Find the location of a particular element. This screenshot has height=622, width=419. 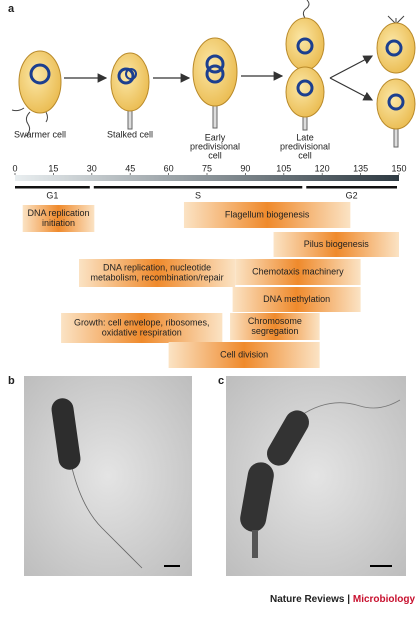

journal: Nature Reviews is located at coordinates (307, 599).